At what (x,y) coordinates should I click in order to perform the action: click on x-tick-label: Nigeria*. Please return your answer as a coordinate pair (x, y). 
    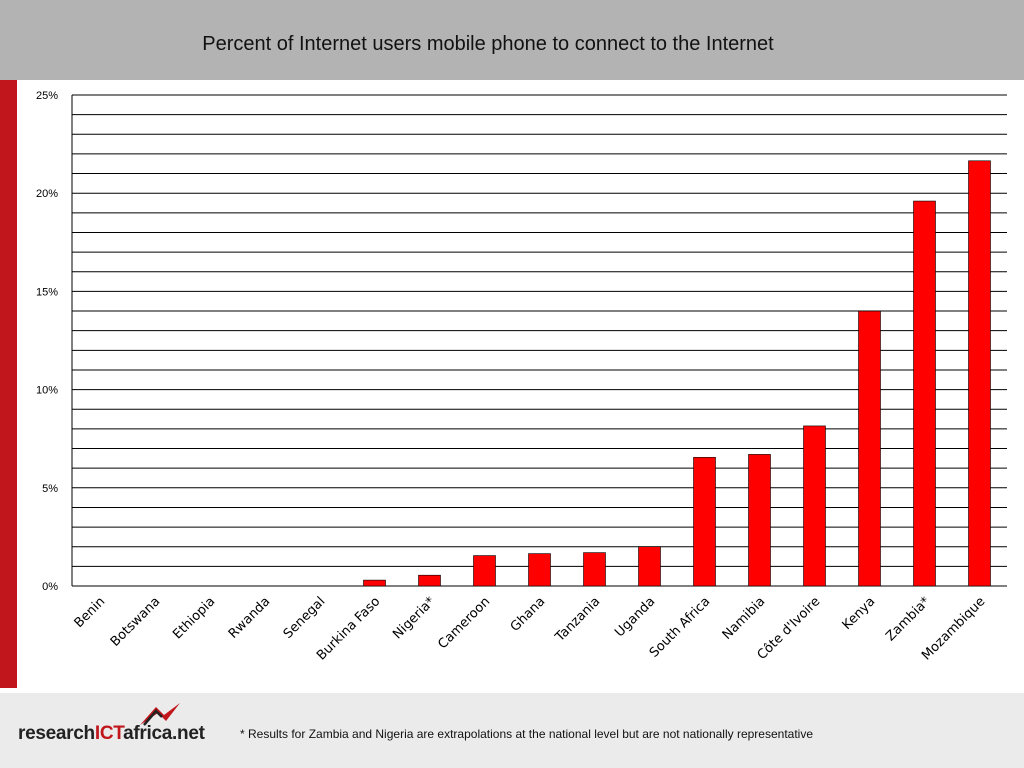
    Looking at the image, I should click on (414, 618).